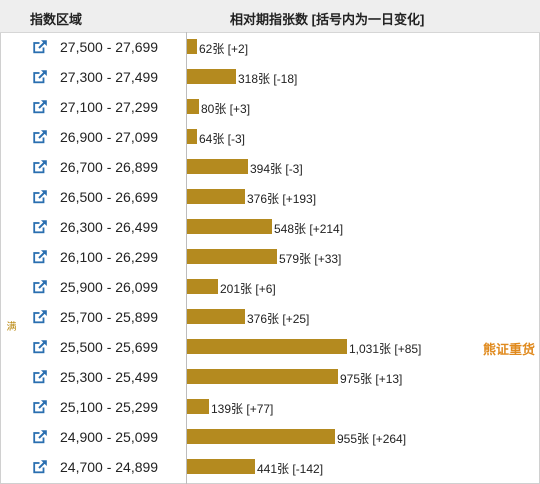 The image size is (540, 484). I want to click on index-range-label: 25,700 - 25,899, so click(109, 317).